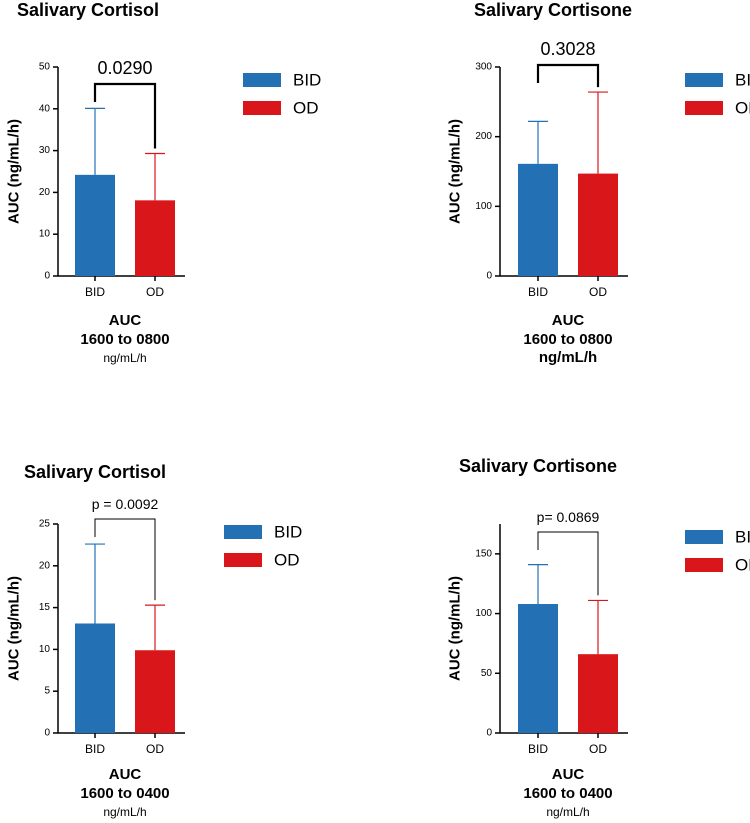 The width and height of the screenshot is (750, 823). Describe the element at coordinates (45, 108) in the screenshot. I see `y-tick-label: 40` at that location.